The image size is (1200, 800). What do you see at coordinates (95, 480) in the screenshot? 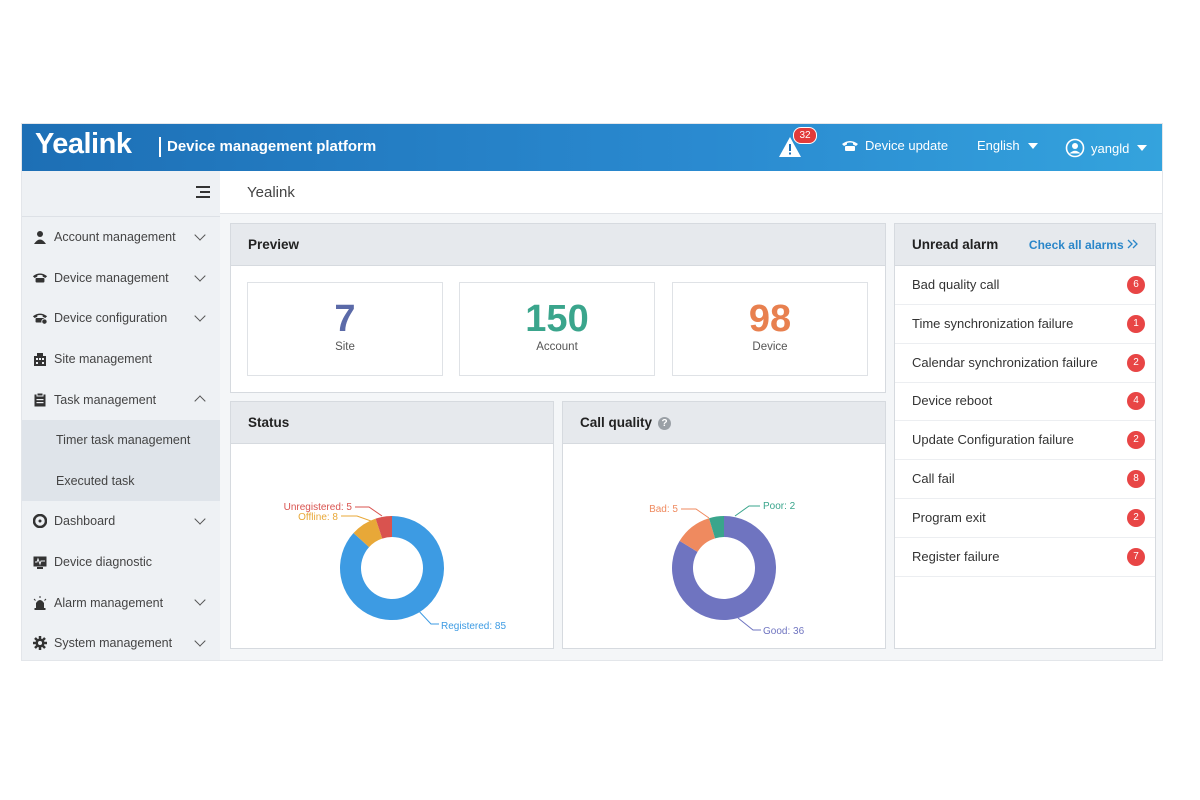
I see `sidebar-item-label: Executed task` at bounding box center [95, 480].